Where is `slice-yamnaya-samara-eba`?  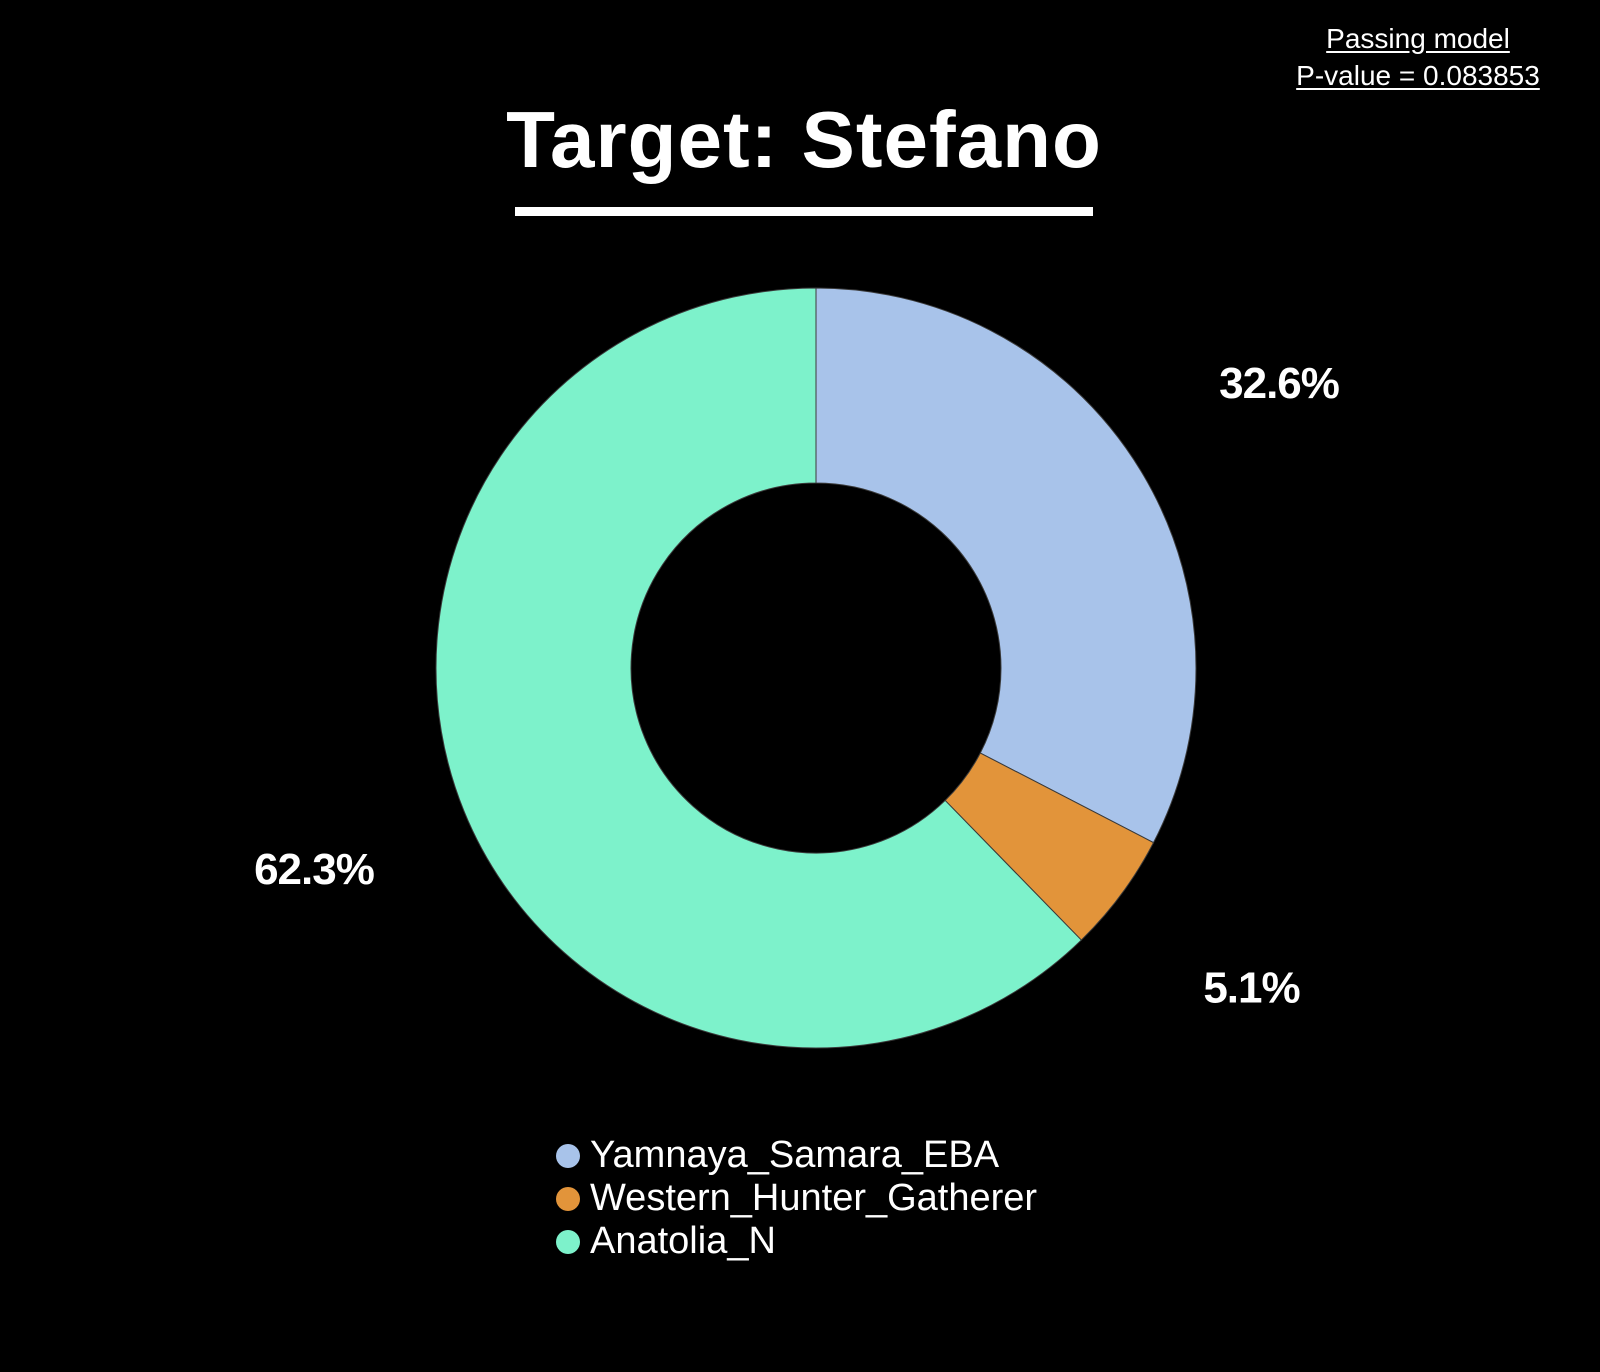
slice-yamnaya-samara-eba is located at coordinates (1006, 565).